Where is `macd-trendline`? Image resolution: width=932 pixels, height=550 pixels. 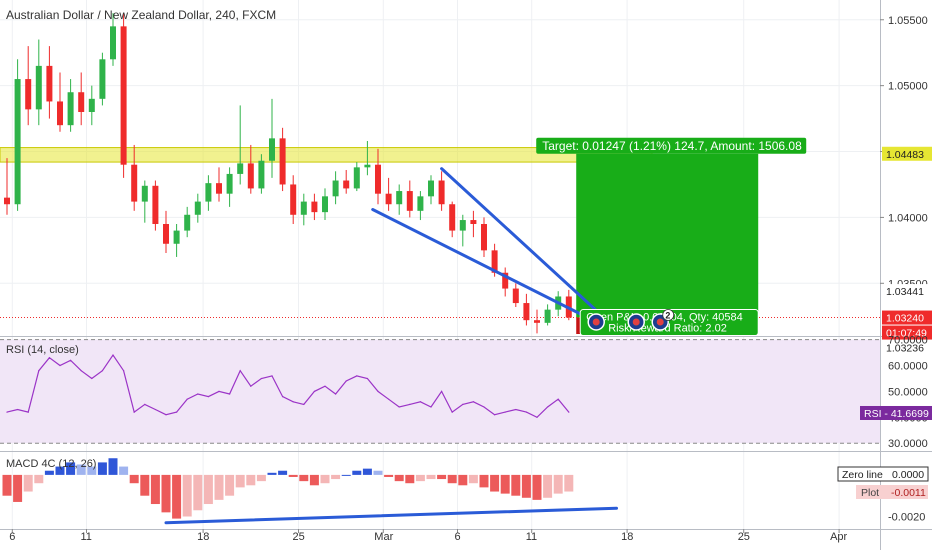 macd-trendline is located at coordinates (391, 515).